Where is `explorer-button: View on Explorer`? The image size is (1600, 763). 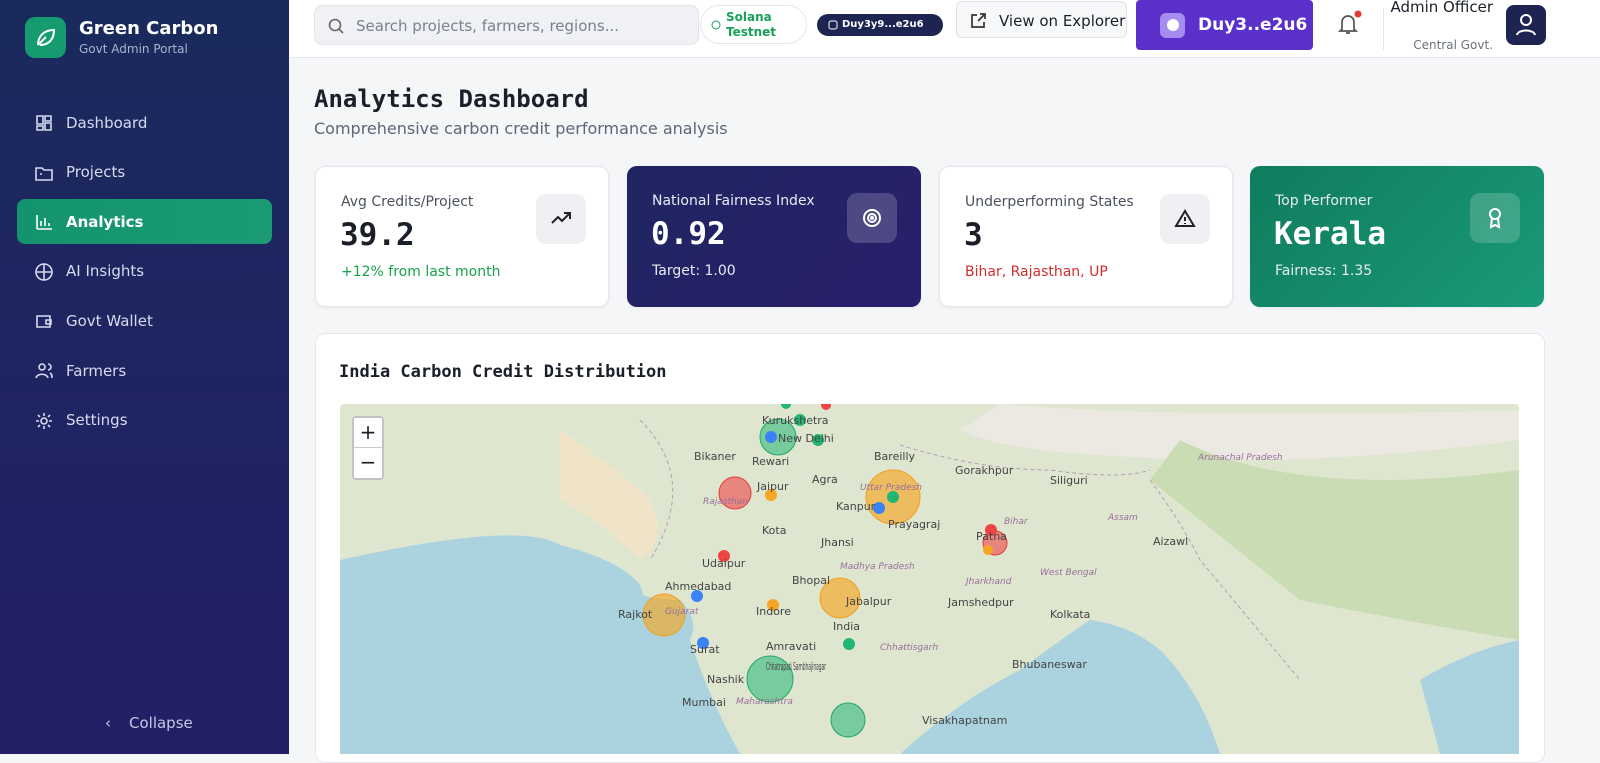 explorer-button: View on Explorer is located at coordinates (1041, 19).